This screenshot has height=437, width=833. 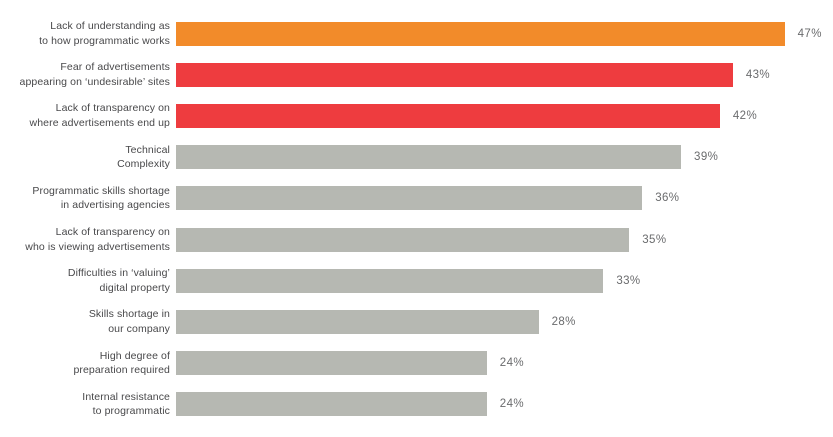 I want to click on value-label: 43%, so click(x=758, y=74).